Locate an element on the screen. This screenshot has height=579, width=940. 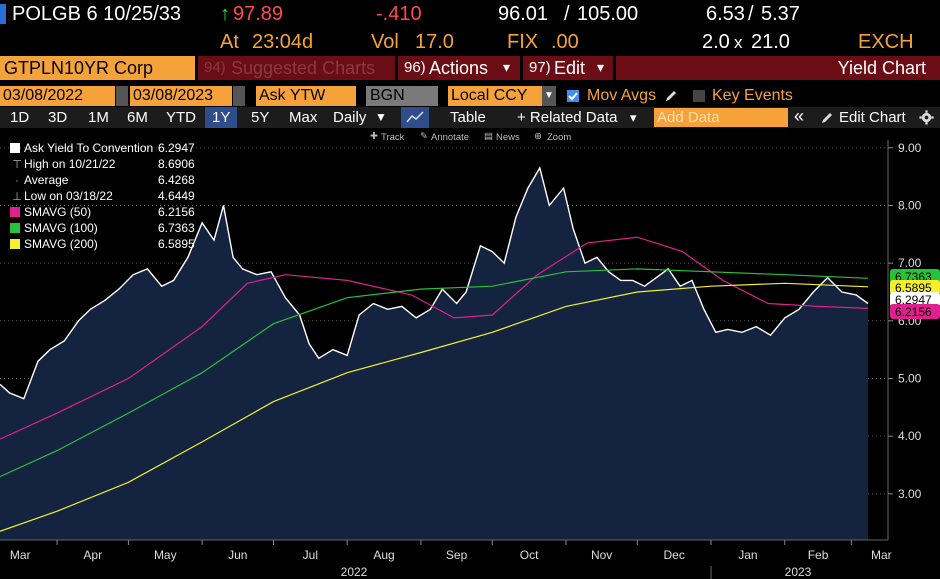
period-6m: 6M is located at coordinates (137, 117).